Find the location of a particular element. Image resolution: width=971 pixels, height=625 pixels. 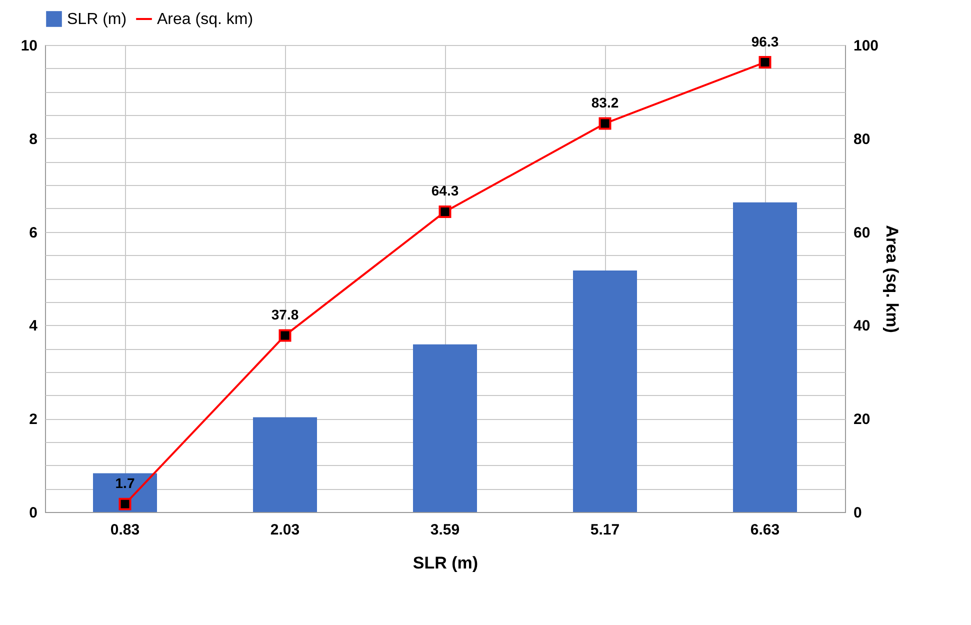

legend-label: SLR (m) is located at coordinates (97, 19).